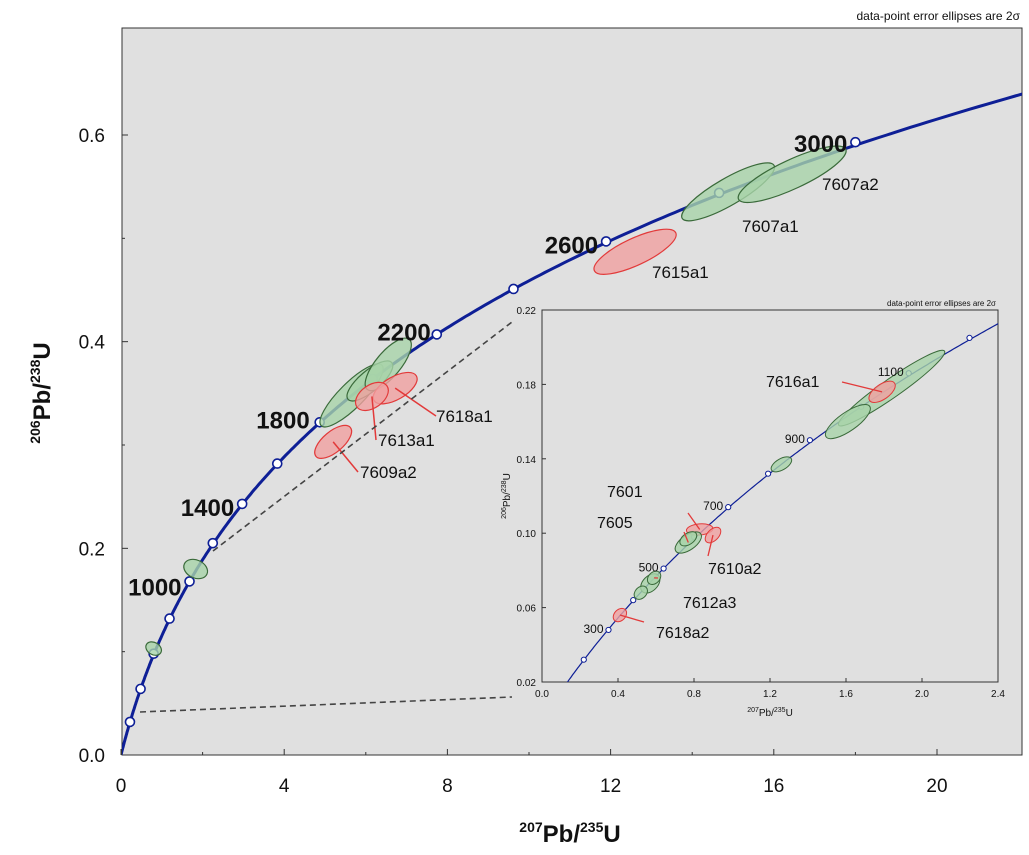 This screenshot has height=855, width=1029. I want to click on sample-label-7618a1: 7618a1, so click(464, 416).